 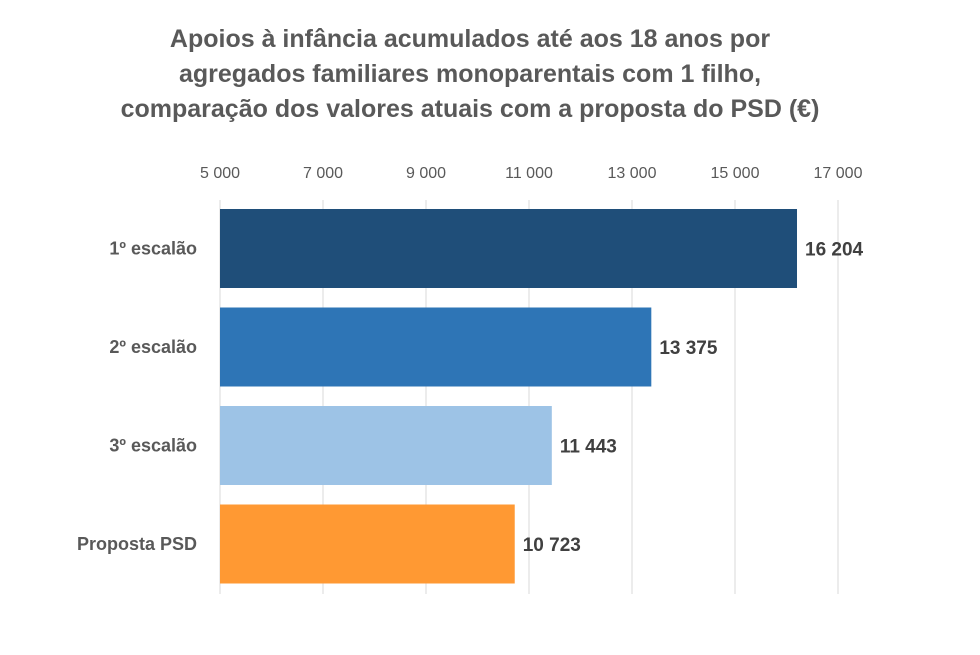 What do you see at coordinates (220, 173) in the screenshot?
I see `x-tick-label: 5 000` at bounding box center [220, 173].